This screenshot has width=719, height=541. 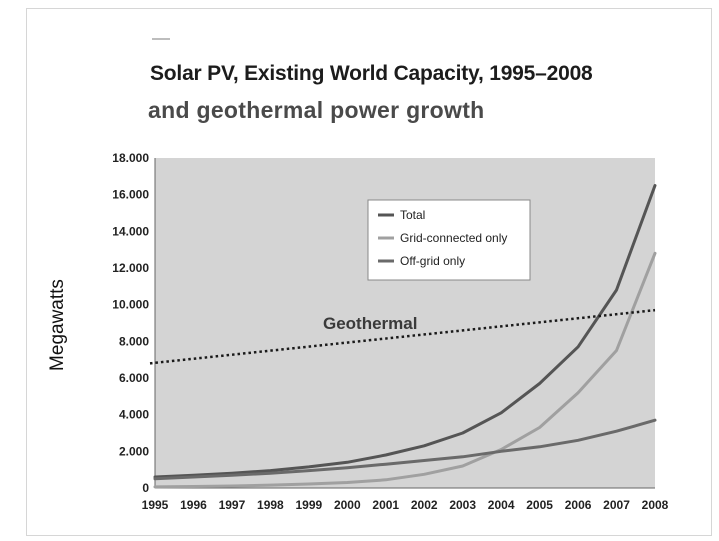 I want to click on x-tick-label: 2002, so click(x=424, y=505).